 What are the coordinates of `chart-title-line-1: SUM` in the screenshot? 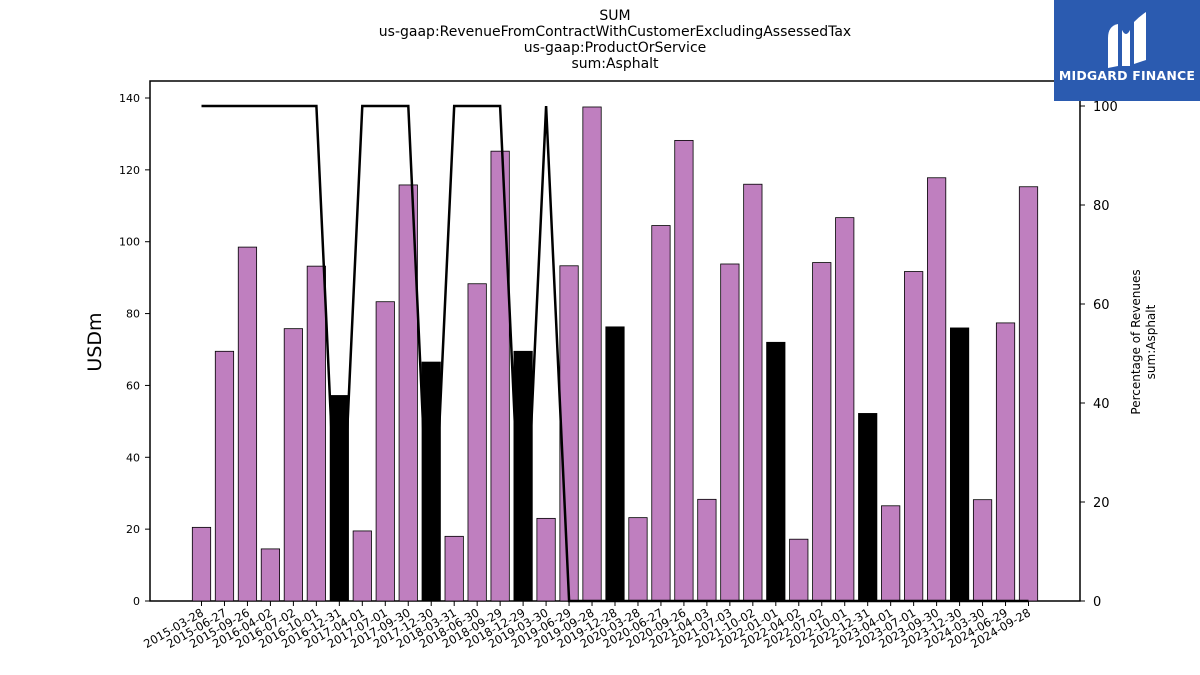 It's located at (615, 16).